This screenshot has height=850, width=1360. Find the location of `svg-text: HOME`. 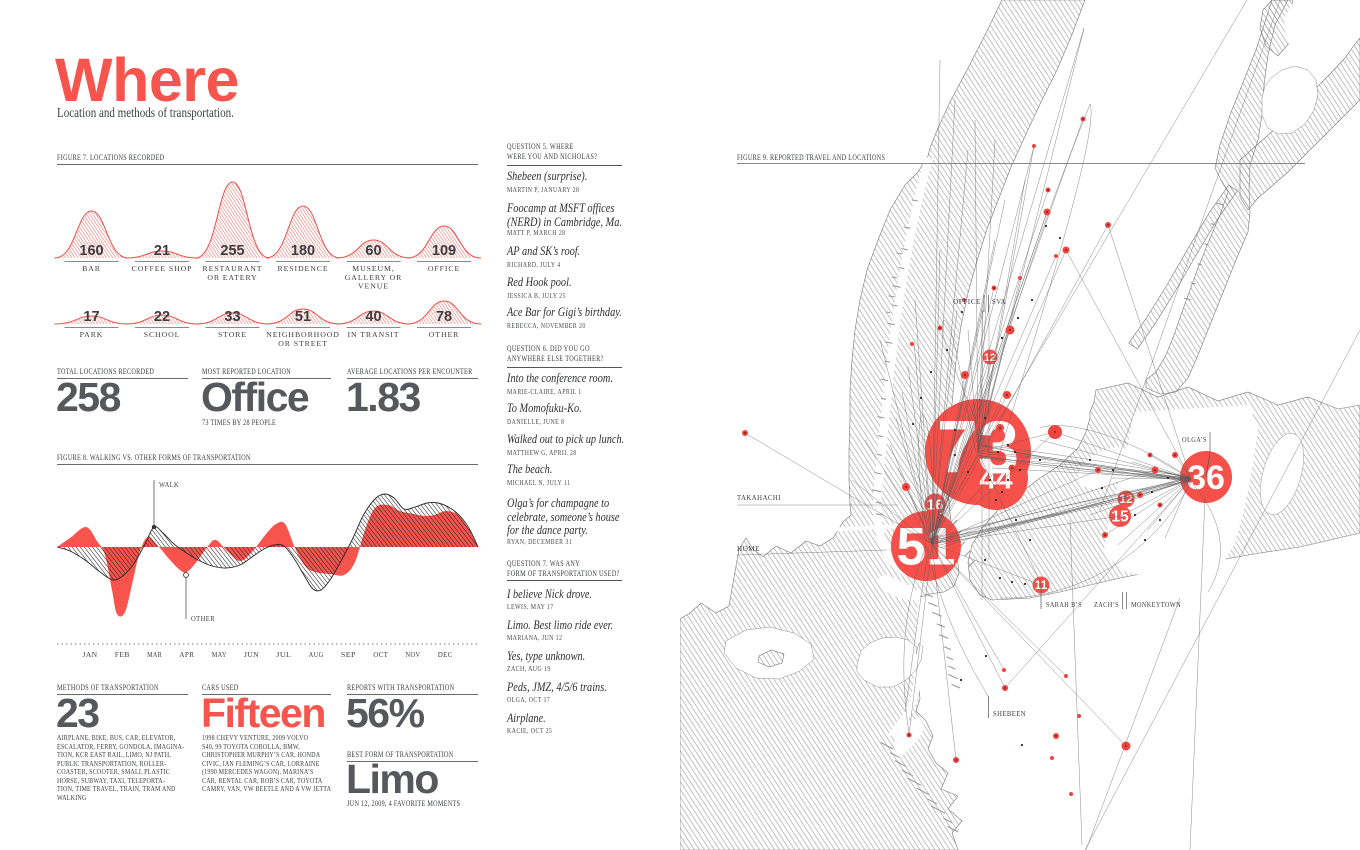

svg-text: HOME is located at coordinates (748, 548).